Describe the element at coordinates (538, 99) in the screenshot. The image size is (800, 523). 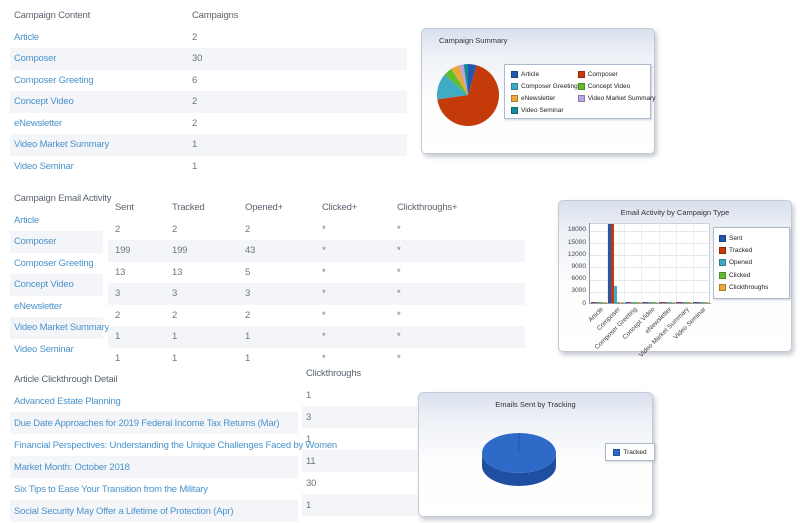
I see `legend-label: eNewsletter` at that location.